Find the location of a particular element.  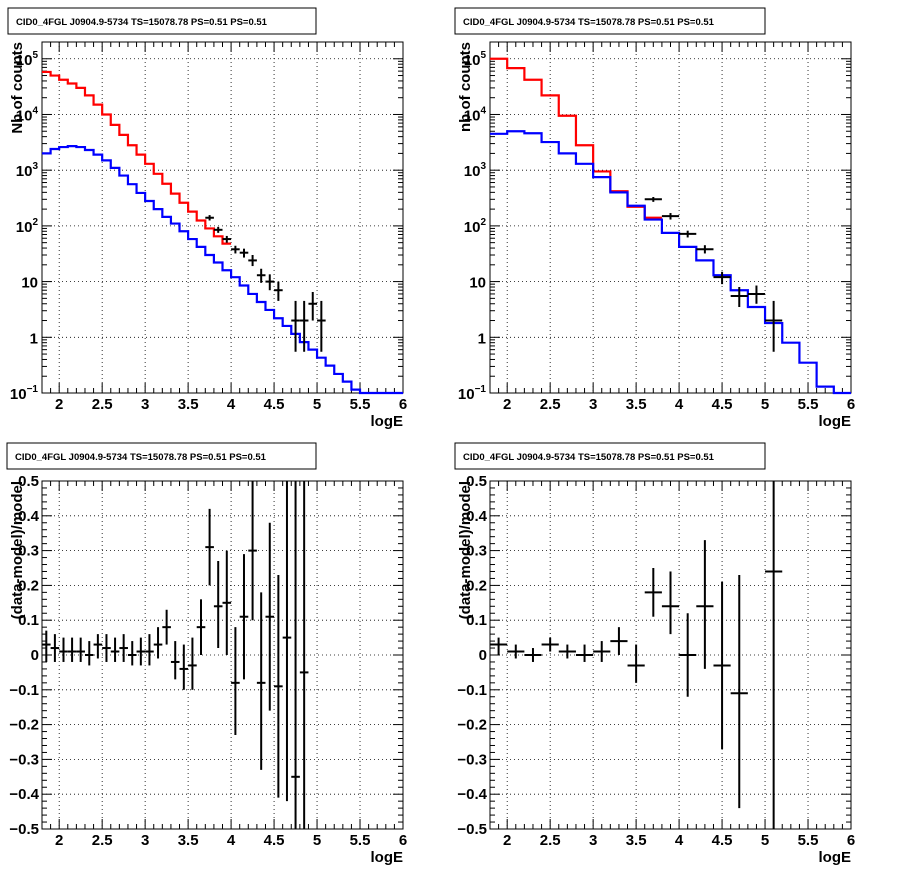

y-tick-exponent: 2 is located at coordinates (35, 222).